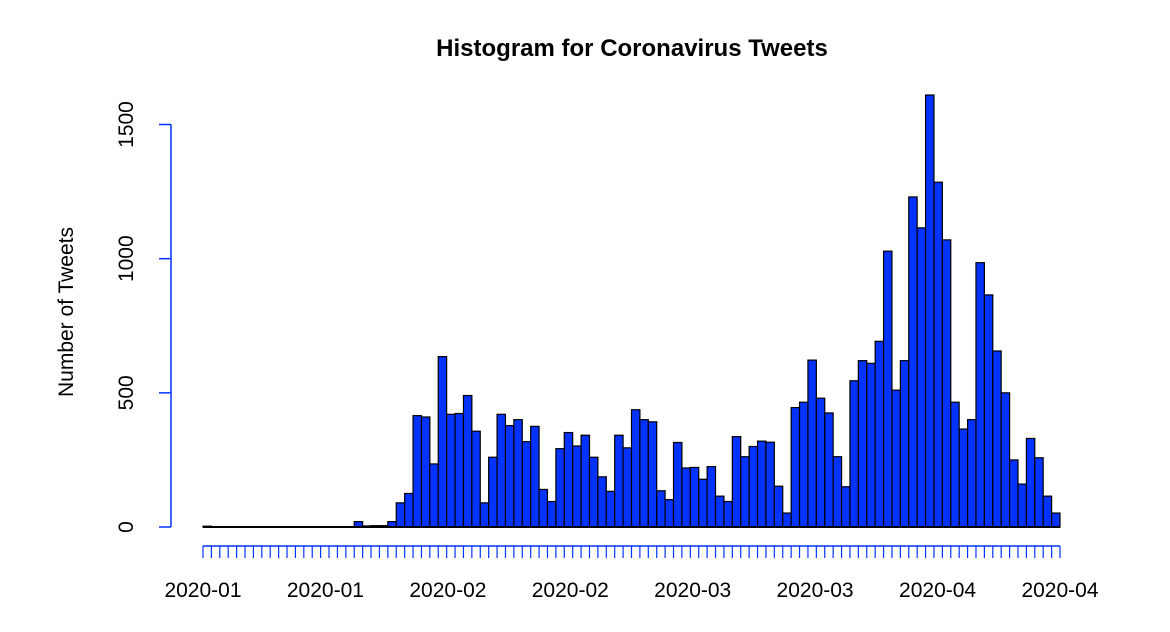  Describe the element at coordinates (632, 48) in the screenshot. I see `chart-title: Histogram for Coronavirus Tweets` at that location.